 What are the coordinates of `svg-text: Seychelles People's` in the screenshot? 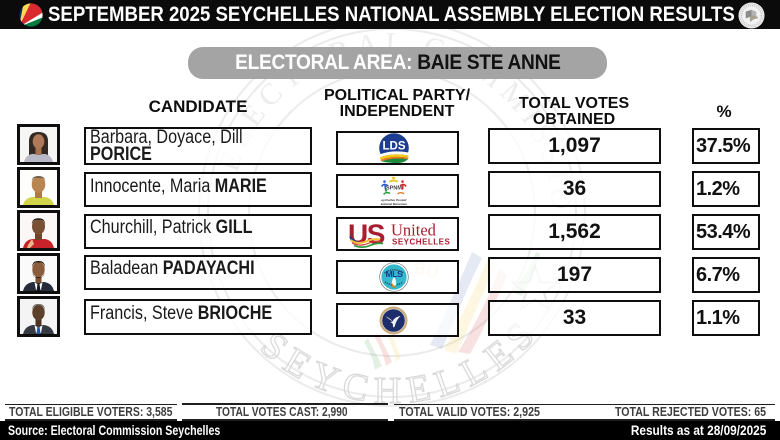 It's located at (394, 200).